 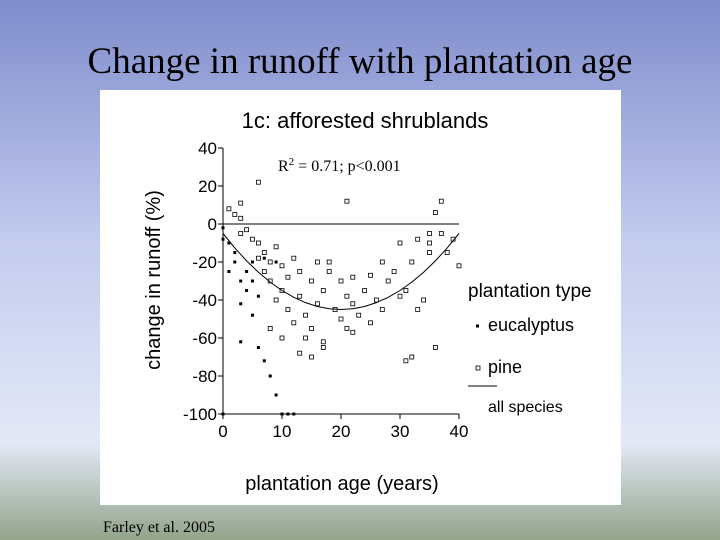 I want to click on x-tick-label: 10, so click(x=282, y=431).